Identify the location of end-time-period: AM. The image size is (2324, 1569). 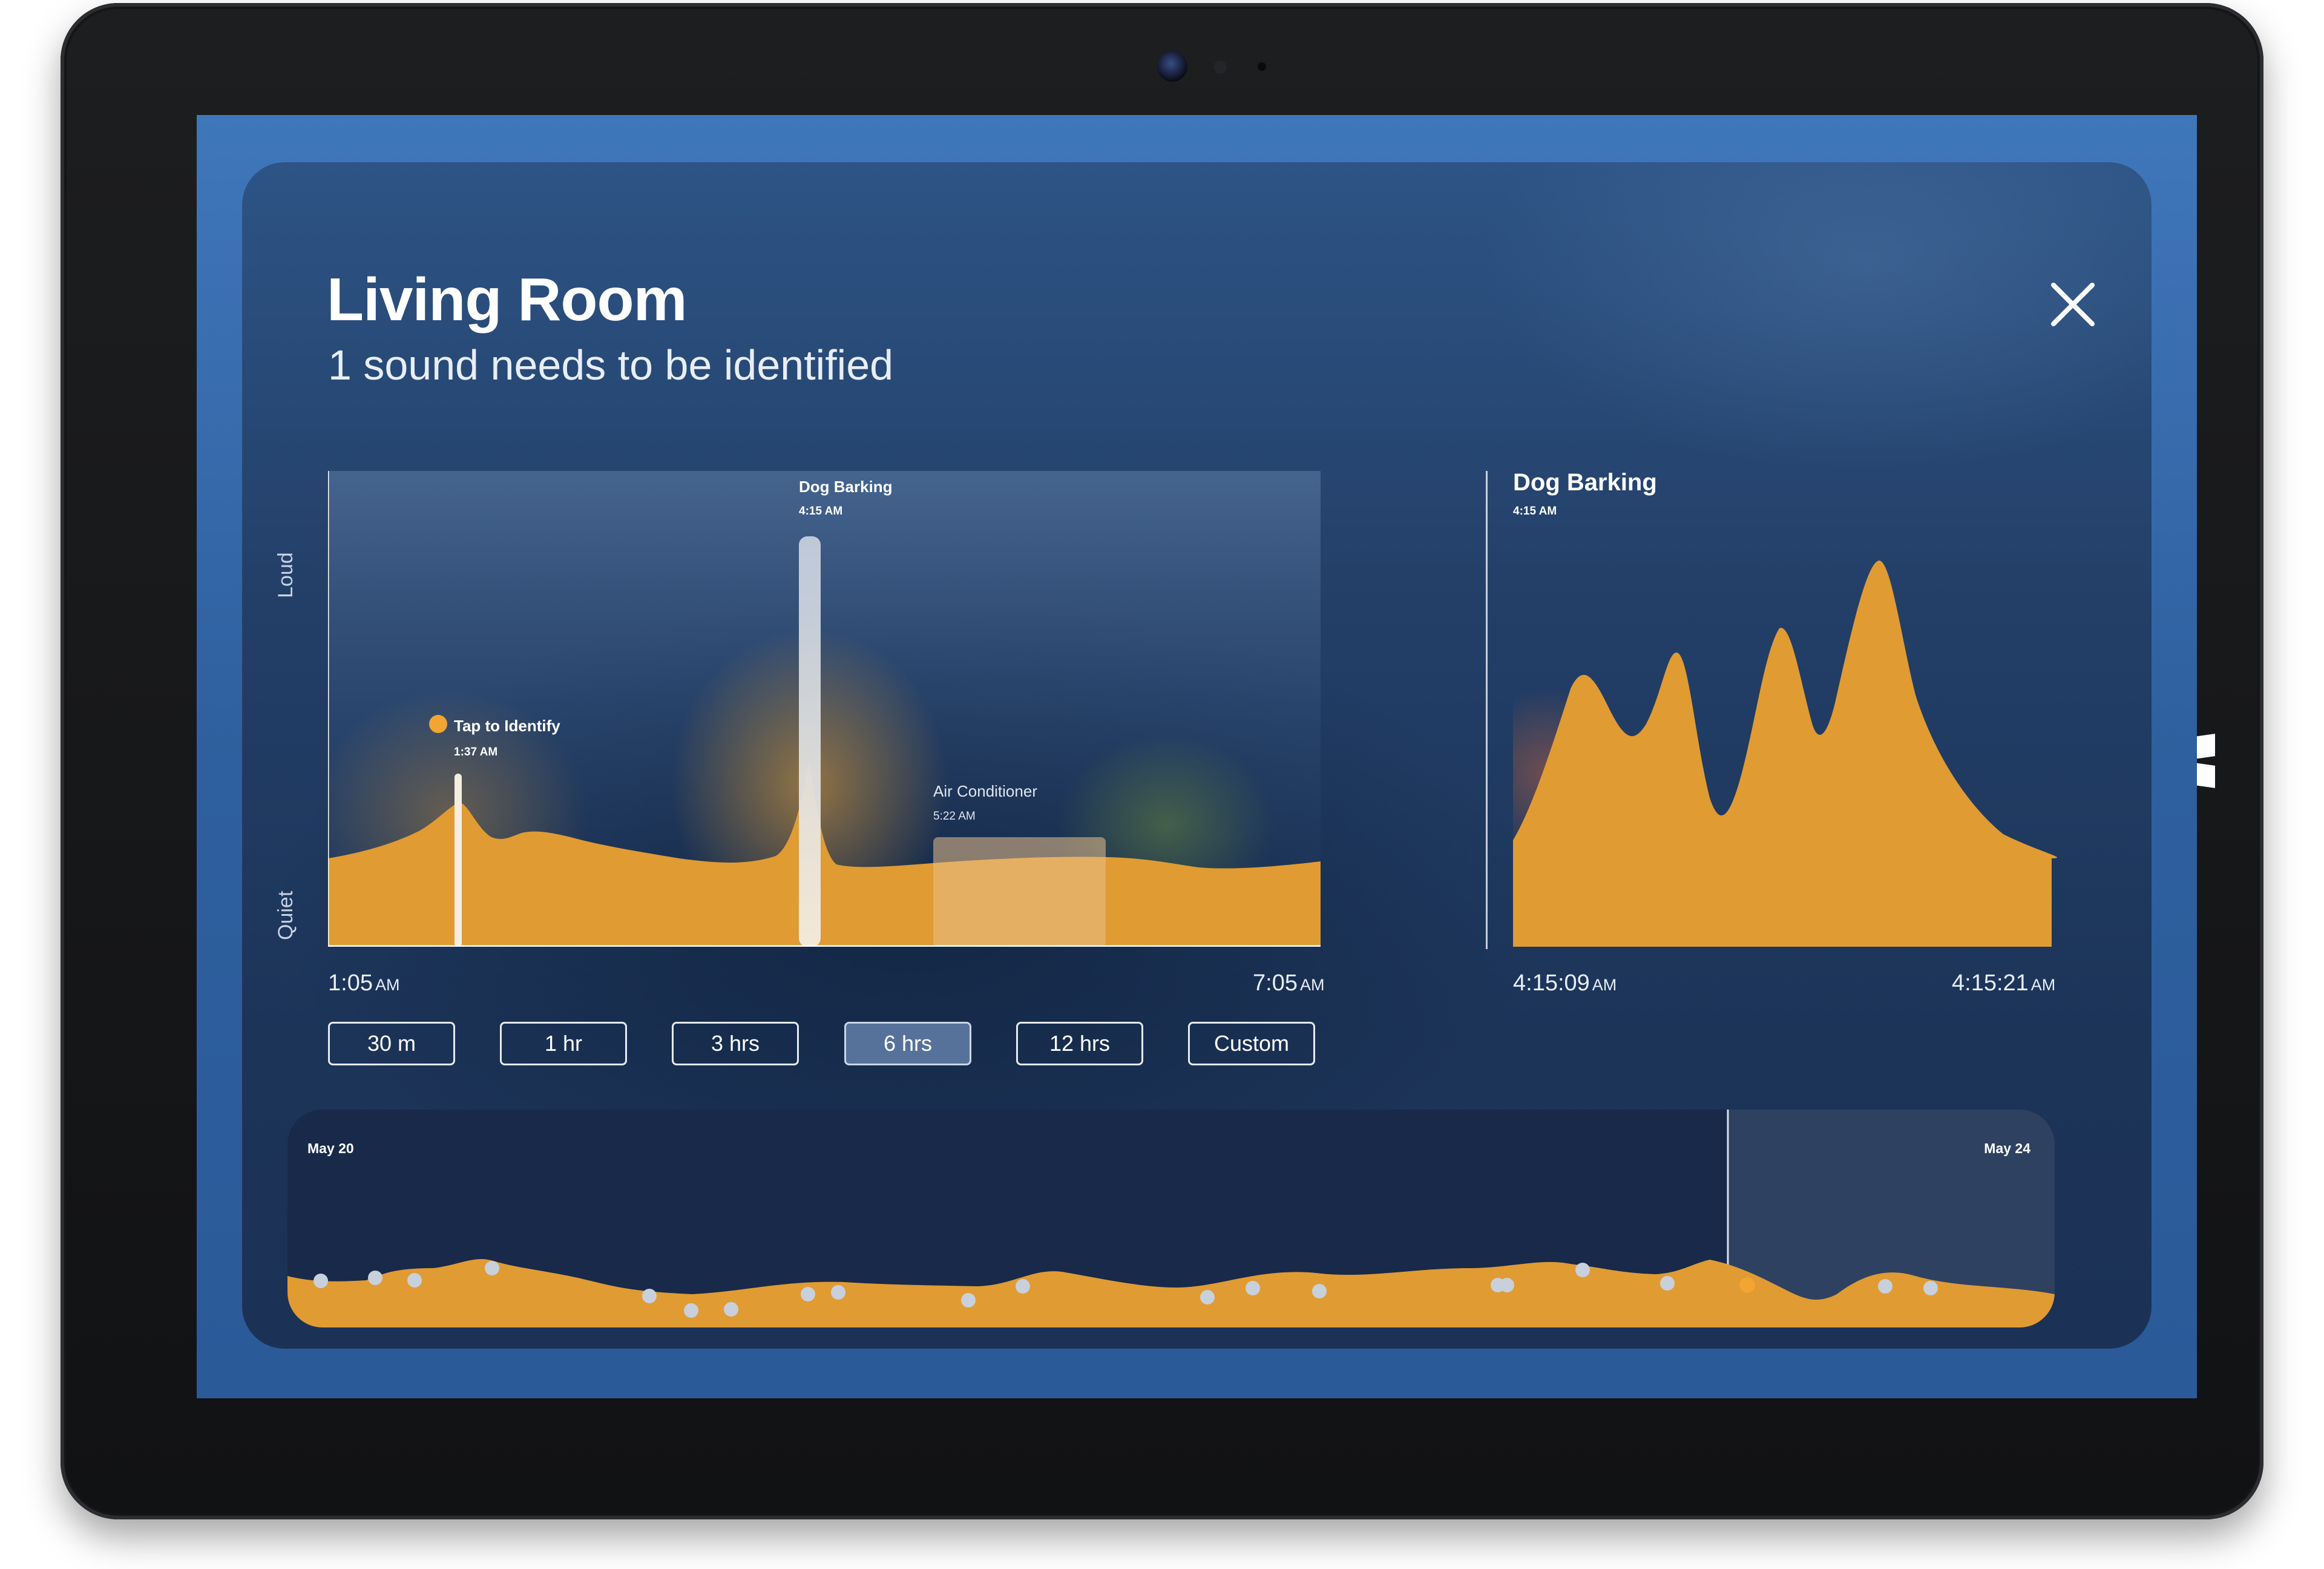
(1312, 985).